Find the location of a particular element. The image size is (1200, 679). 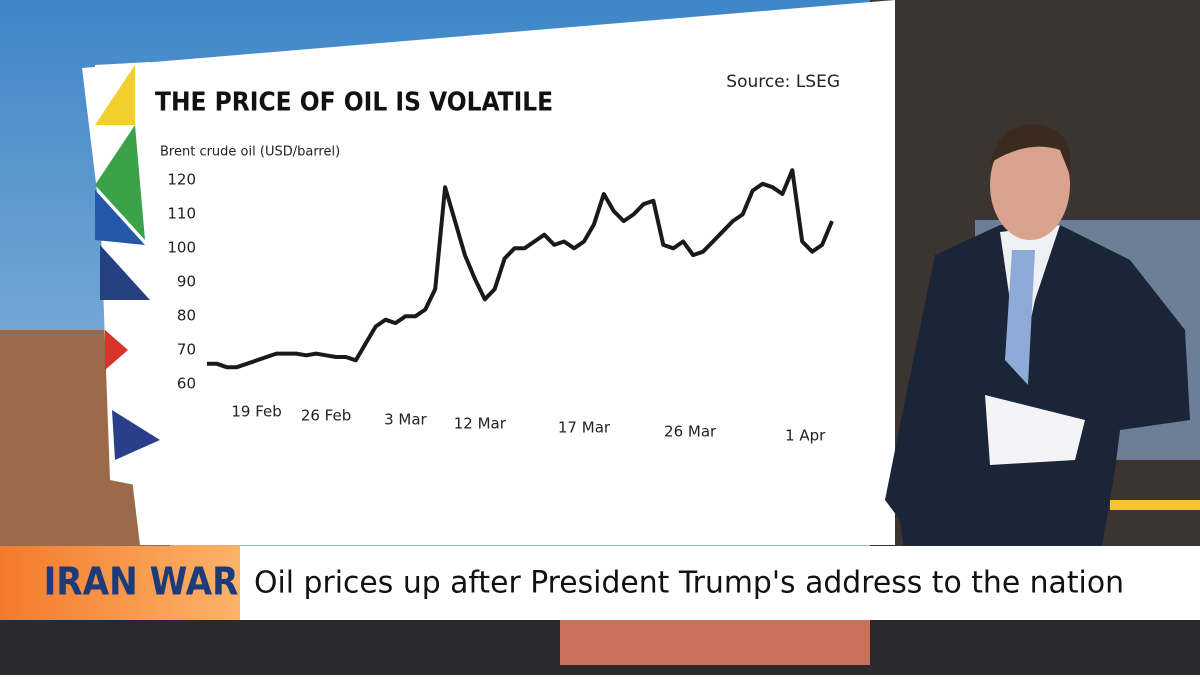

x-tick-label: 26 Feb is located at coordinates (326, 416).